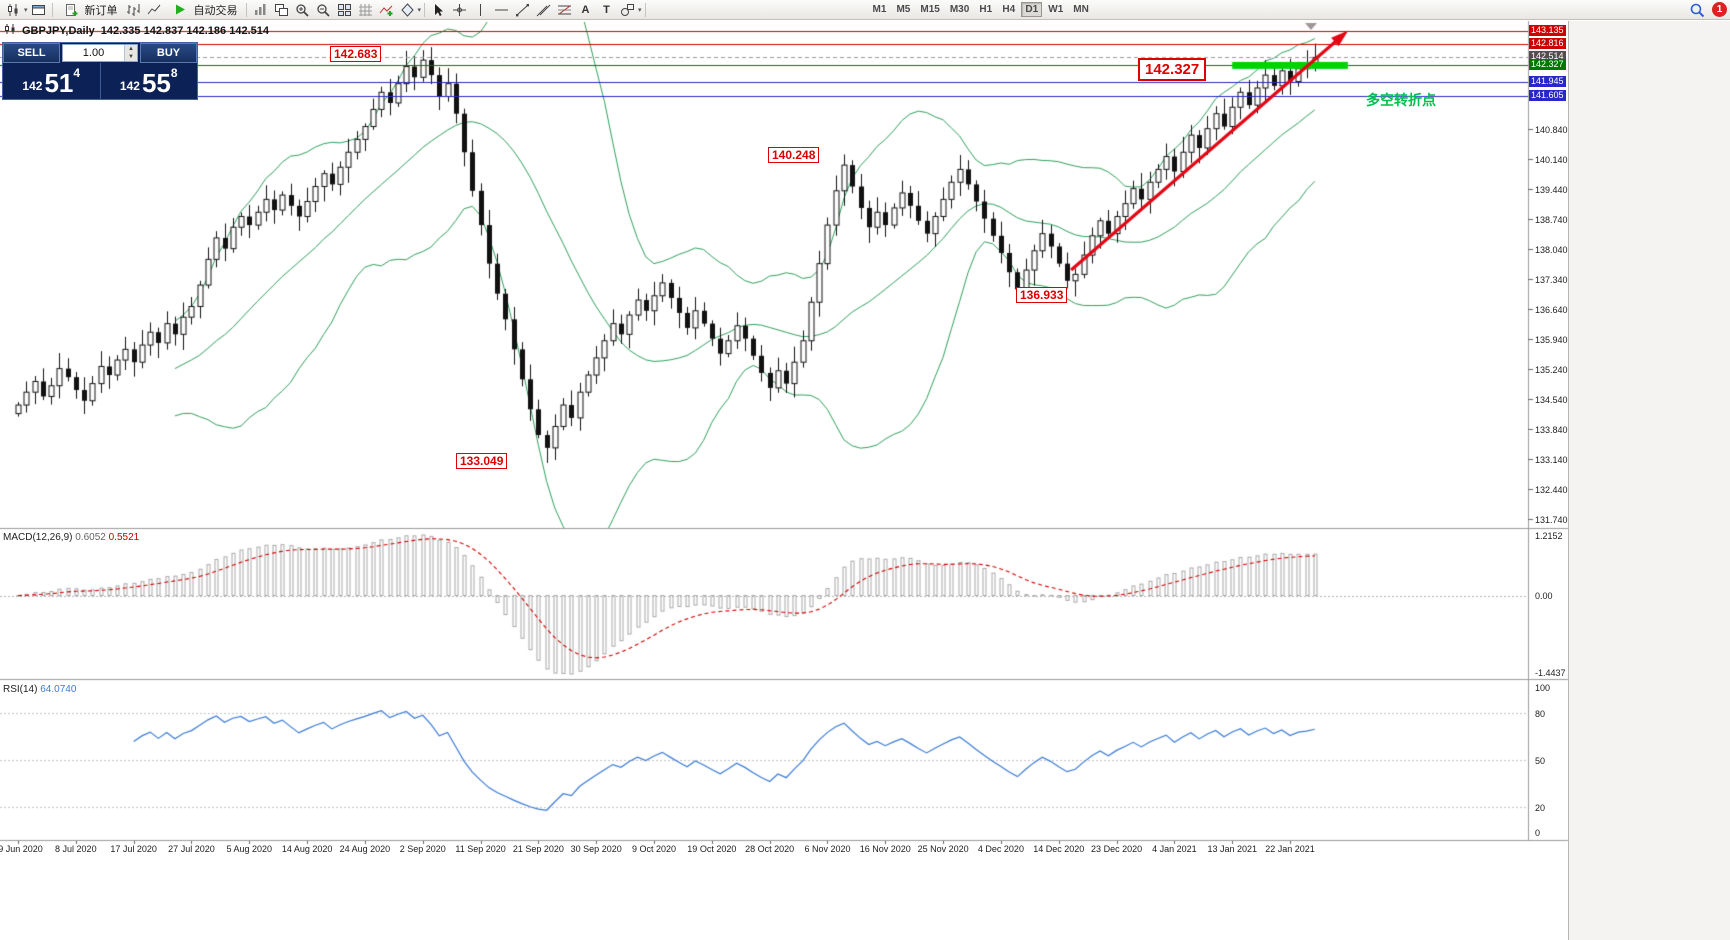 Image resolution: width=1730 pixels, height=940 pixels. I want to click on timeframe-m30-button: M30, so click(959, 9).